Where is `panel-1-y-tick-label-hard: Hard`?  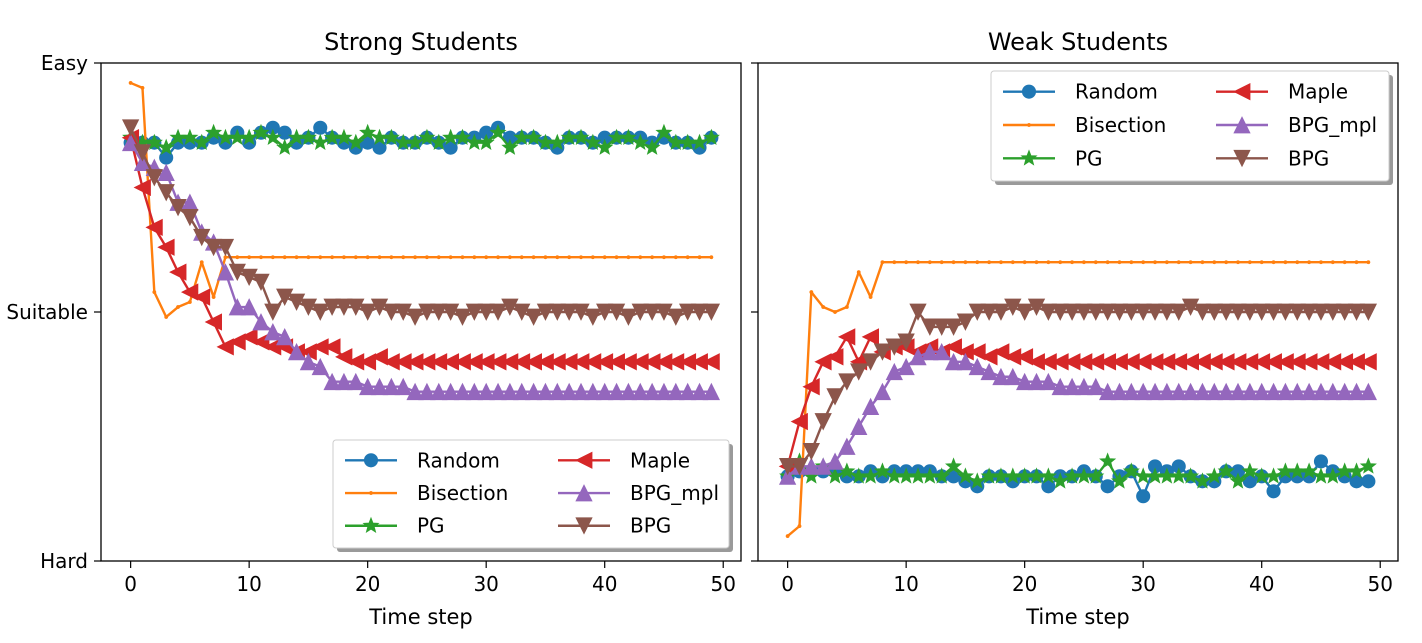 panel-1-y-tick-label-hard: Hard is located at coordinates (64, 561).